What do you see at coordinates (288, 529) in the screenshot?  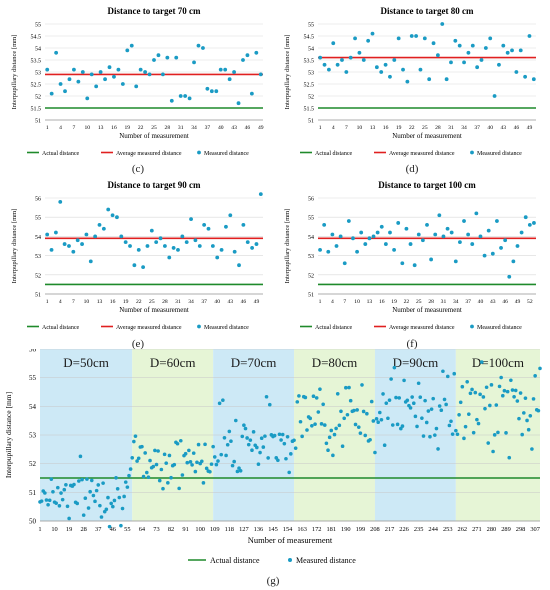 I see `x-tick-label: 154` at bounding box center [288, 529].